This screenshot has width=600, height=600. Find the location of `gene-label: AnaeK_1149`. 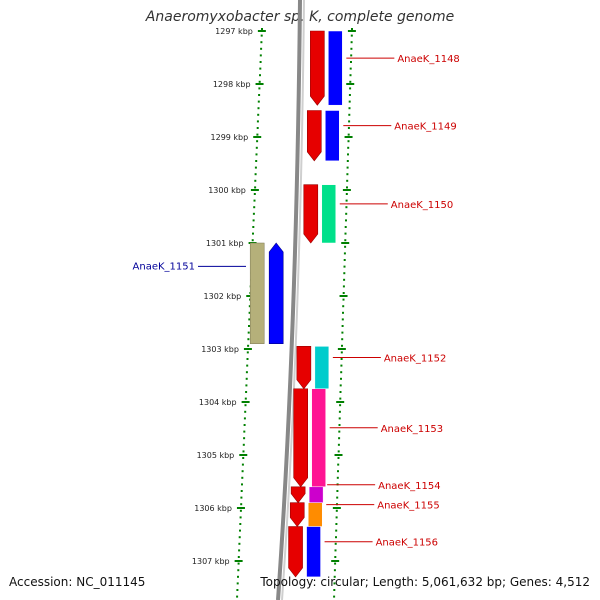

gene-label: AnaeK_1149 is located at coordinates (425, 127).